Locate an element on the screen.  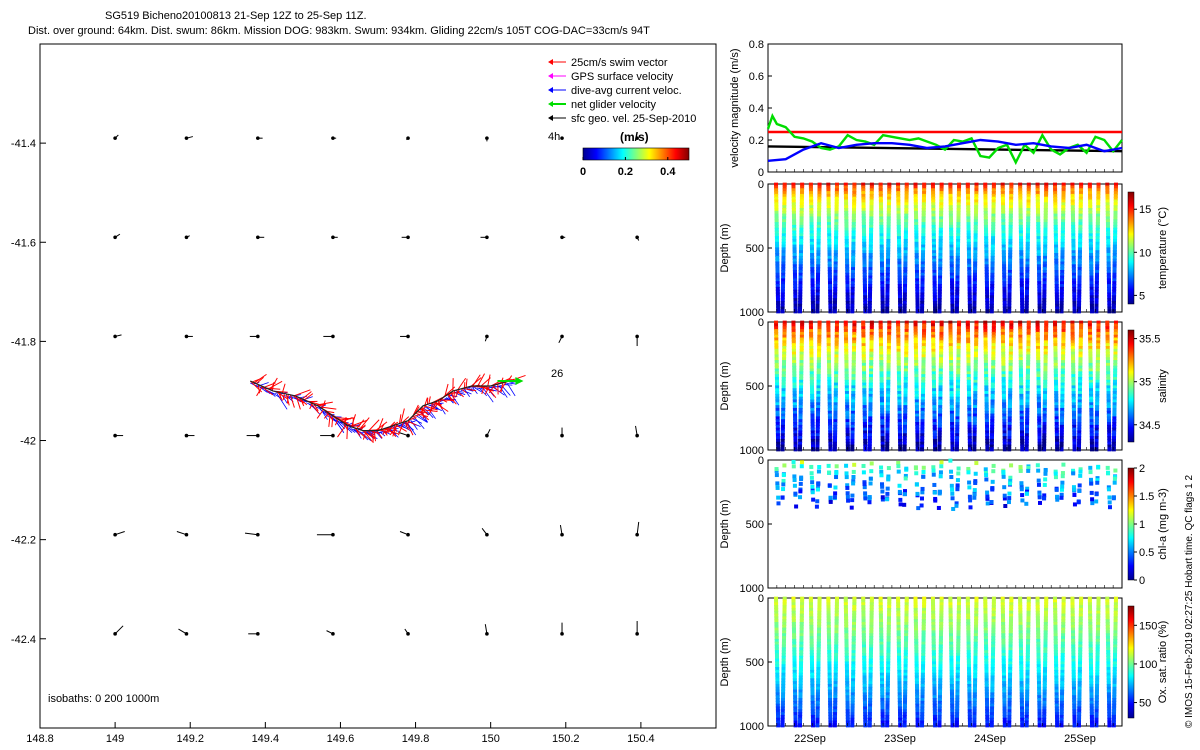
geo-vector-origin is located at coordinates (333, 634).